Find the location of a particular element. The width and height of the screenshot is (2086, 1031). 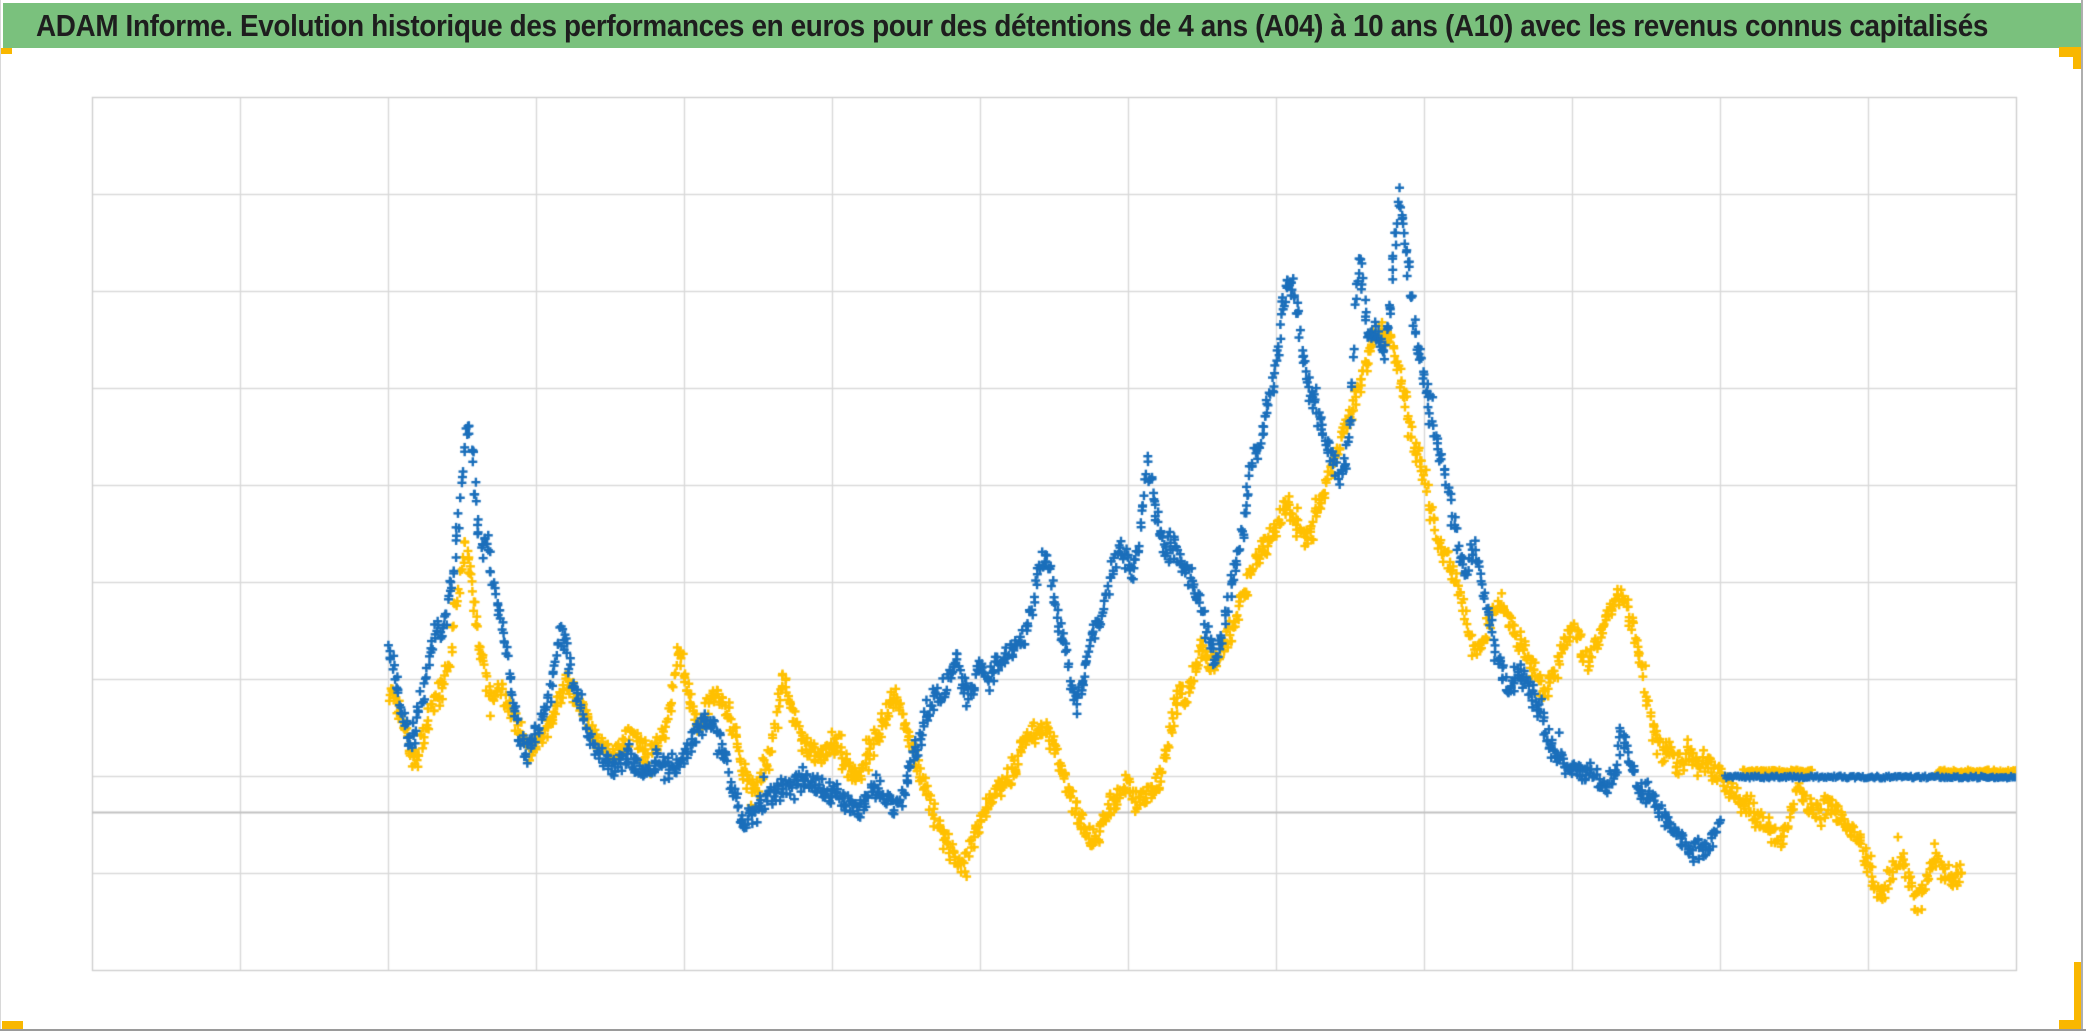

window-bottom-edge is located at coordinates (1043, 1030).